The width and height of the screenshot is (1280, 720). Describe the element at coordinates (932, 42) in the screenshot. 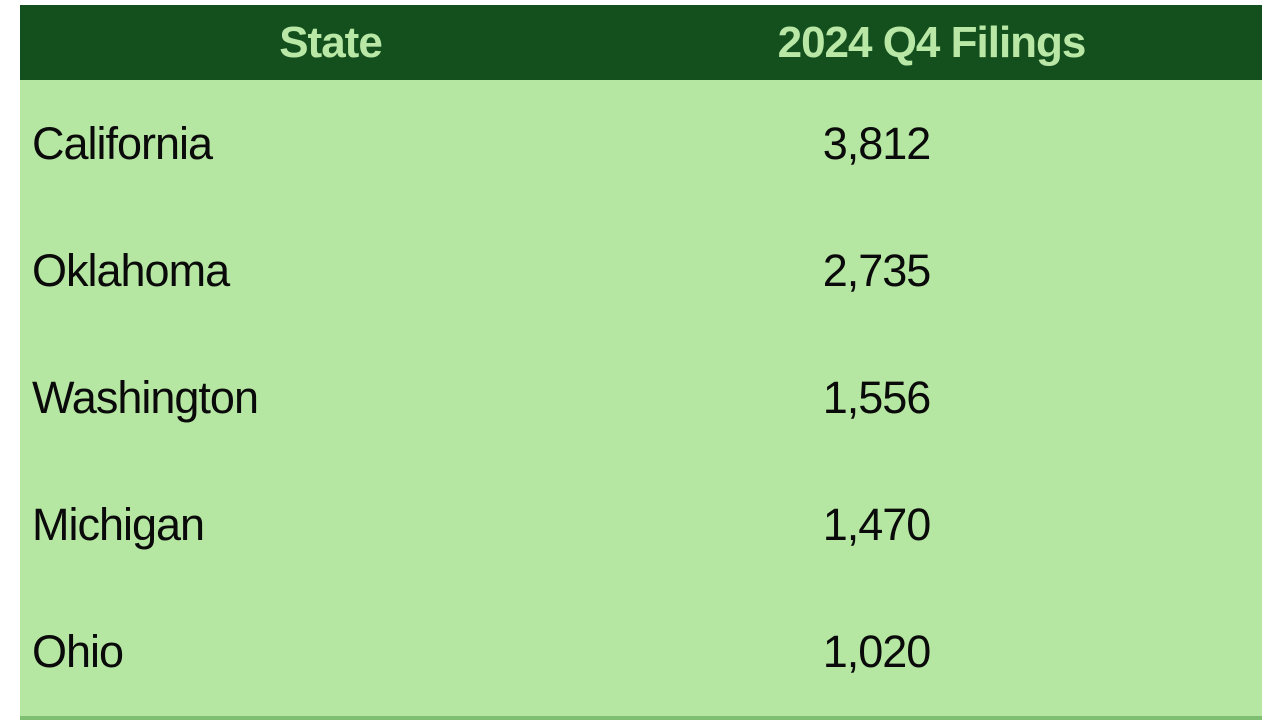

I see `header-cell-filings: 2024 Q4 Filings` at that location.